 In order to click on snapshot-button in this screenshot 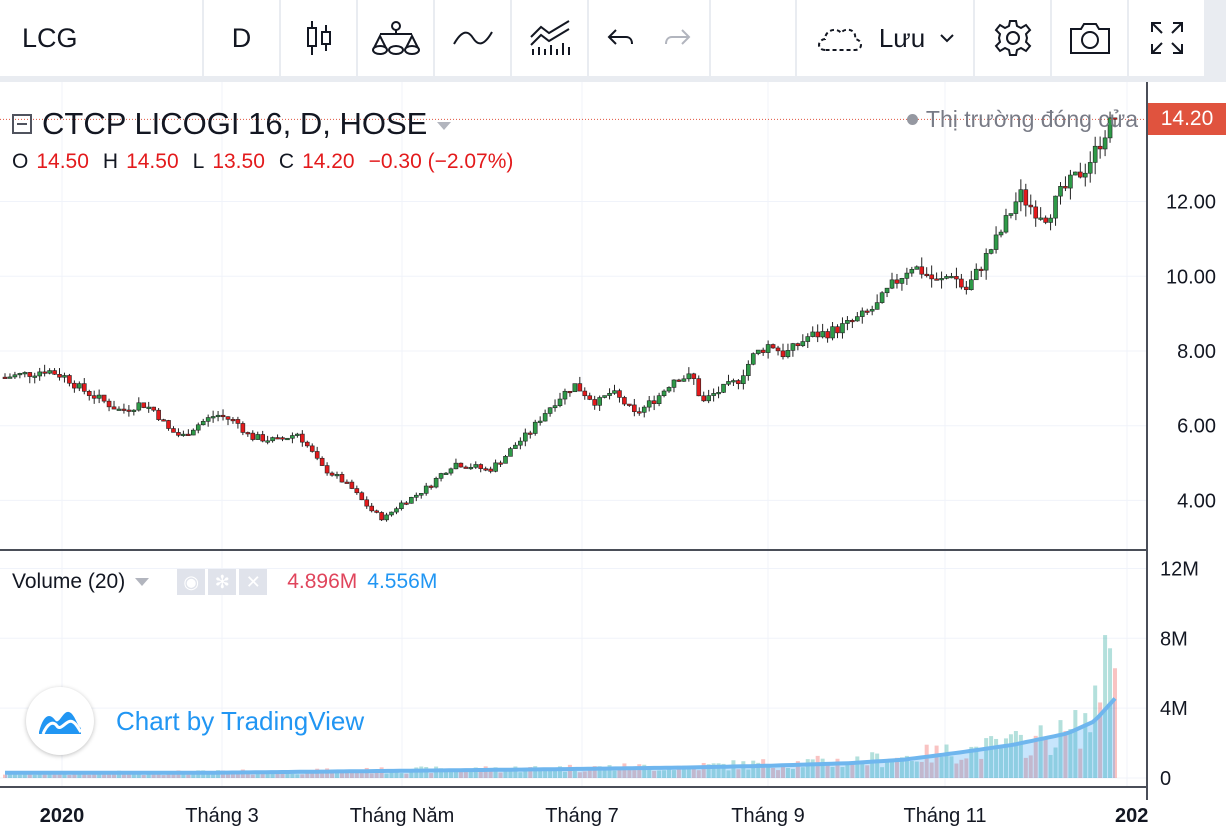, I will do `click(1089, 38)`.